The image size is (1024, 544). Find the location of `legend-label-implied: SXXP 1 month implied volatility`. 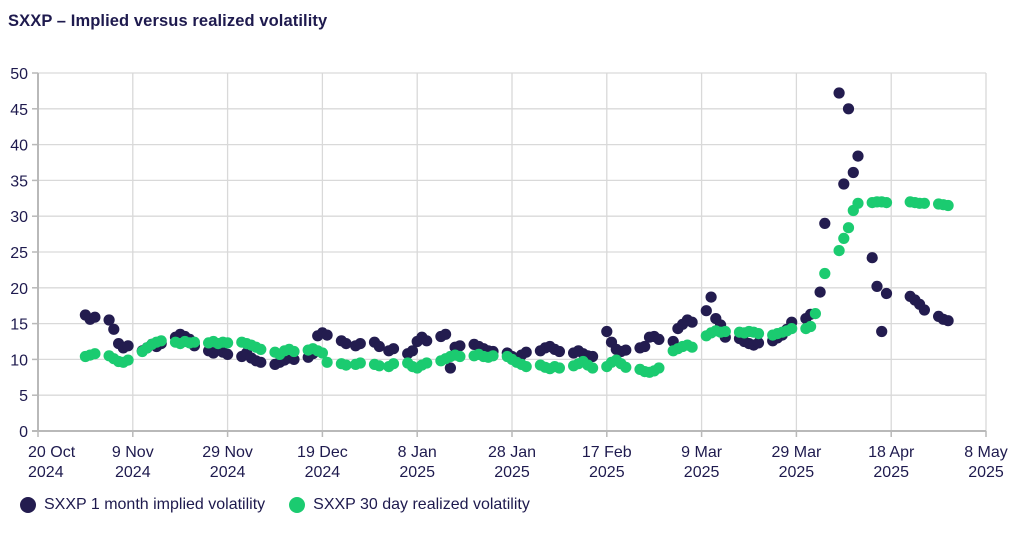

legend-label-implied: SXXP 1 month implied volatility is located at coordinates (155, 504).